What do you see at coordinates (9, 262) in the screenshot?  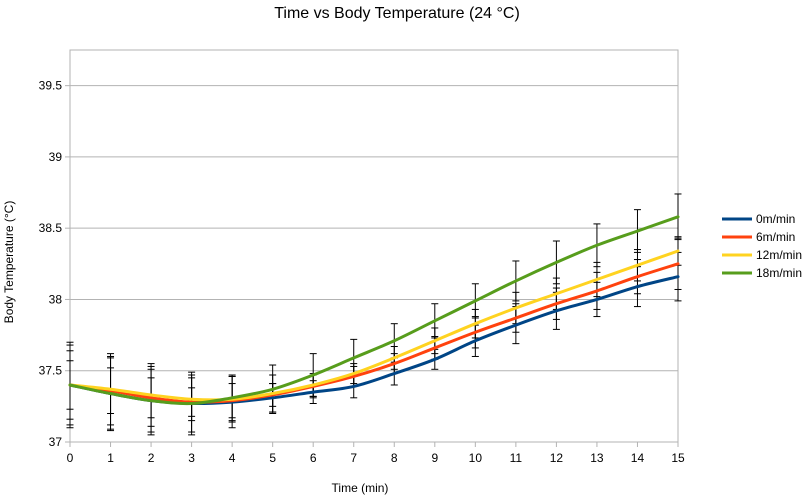 I see `y-axis-label: Body Temperature (°C)` at bounding box center [9, 262].